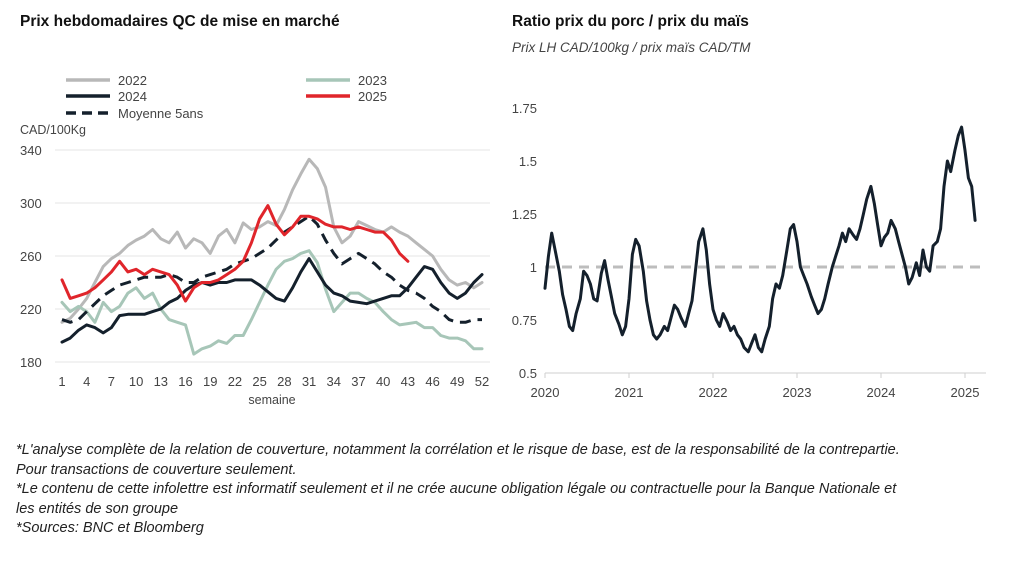  I want to click on x-tick-label: 2022, so click(713, 392).